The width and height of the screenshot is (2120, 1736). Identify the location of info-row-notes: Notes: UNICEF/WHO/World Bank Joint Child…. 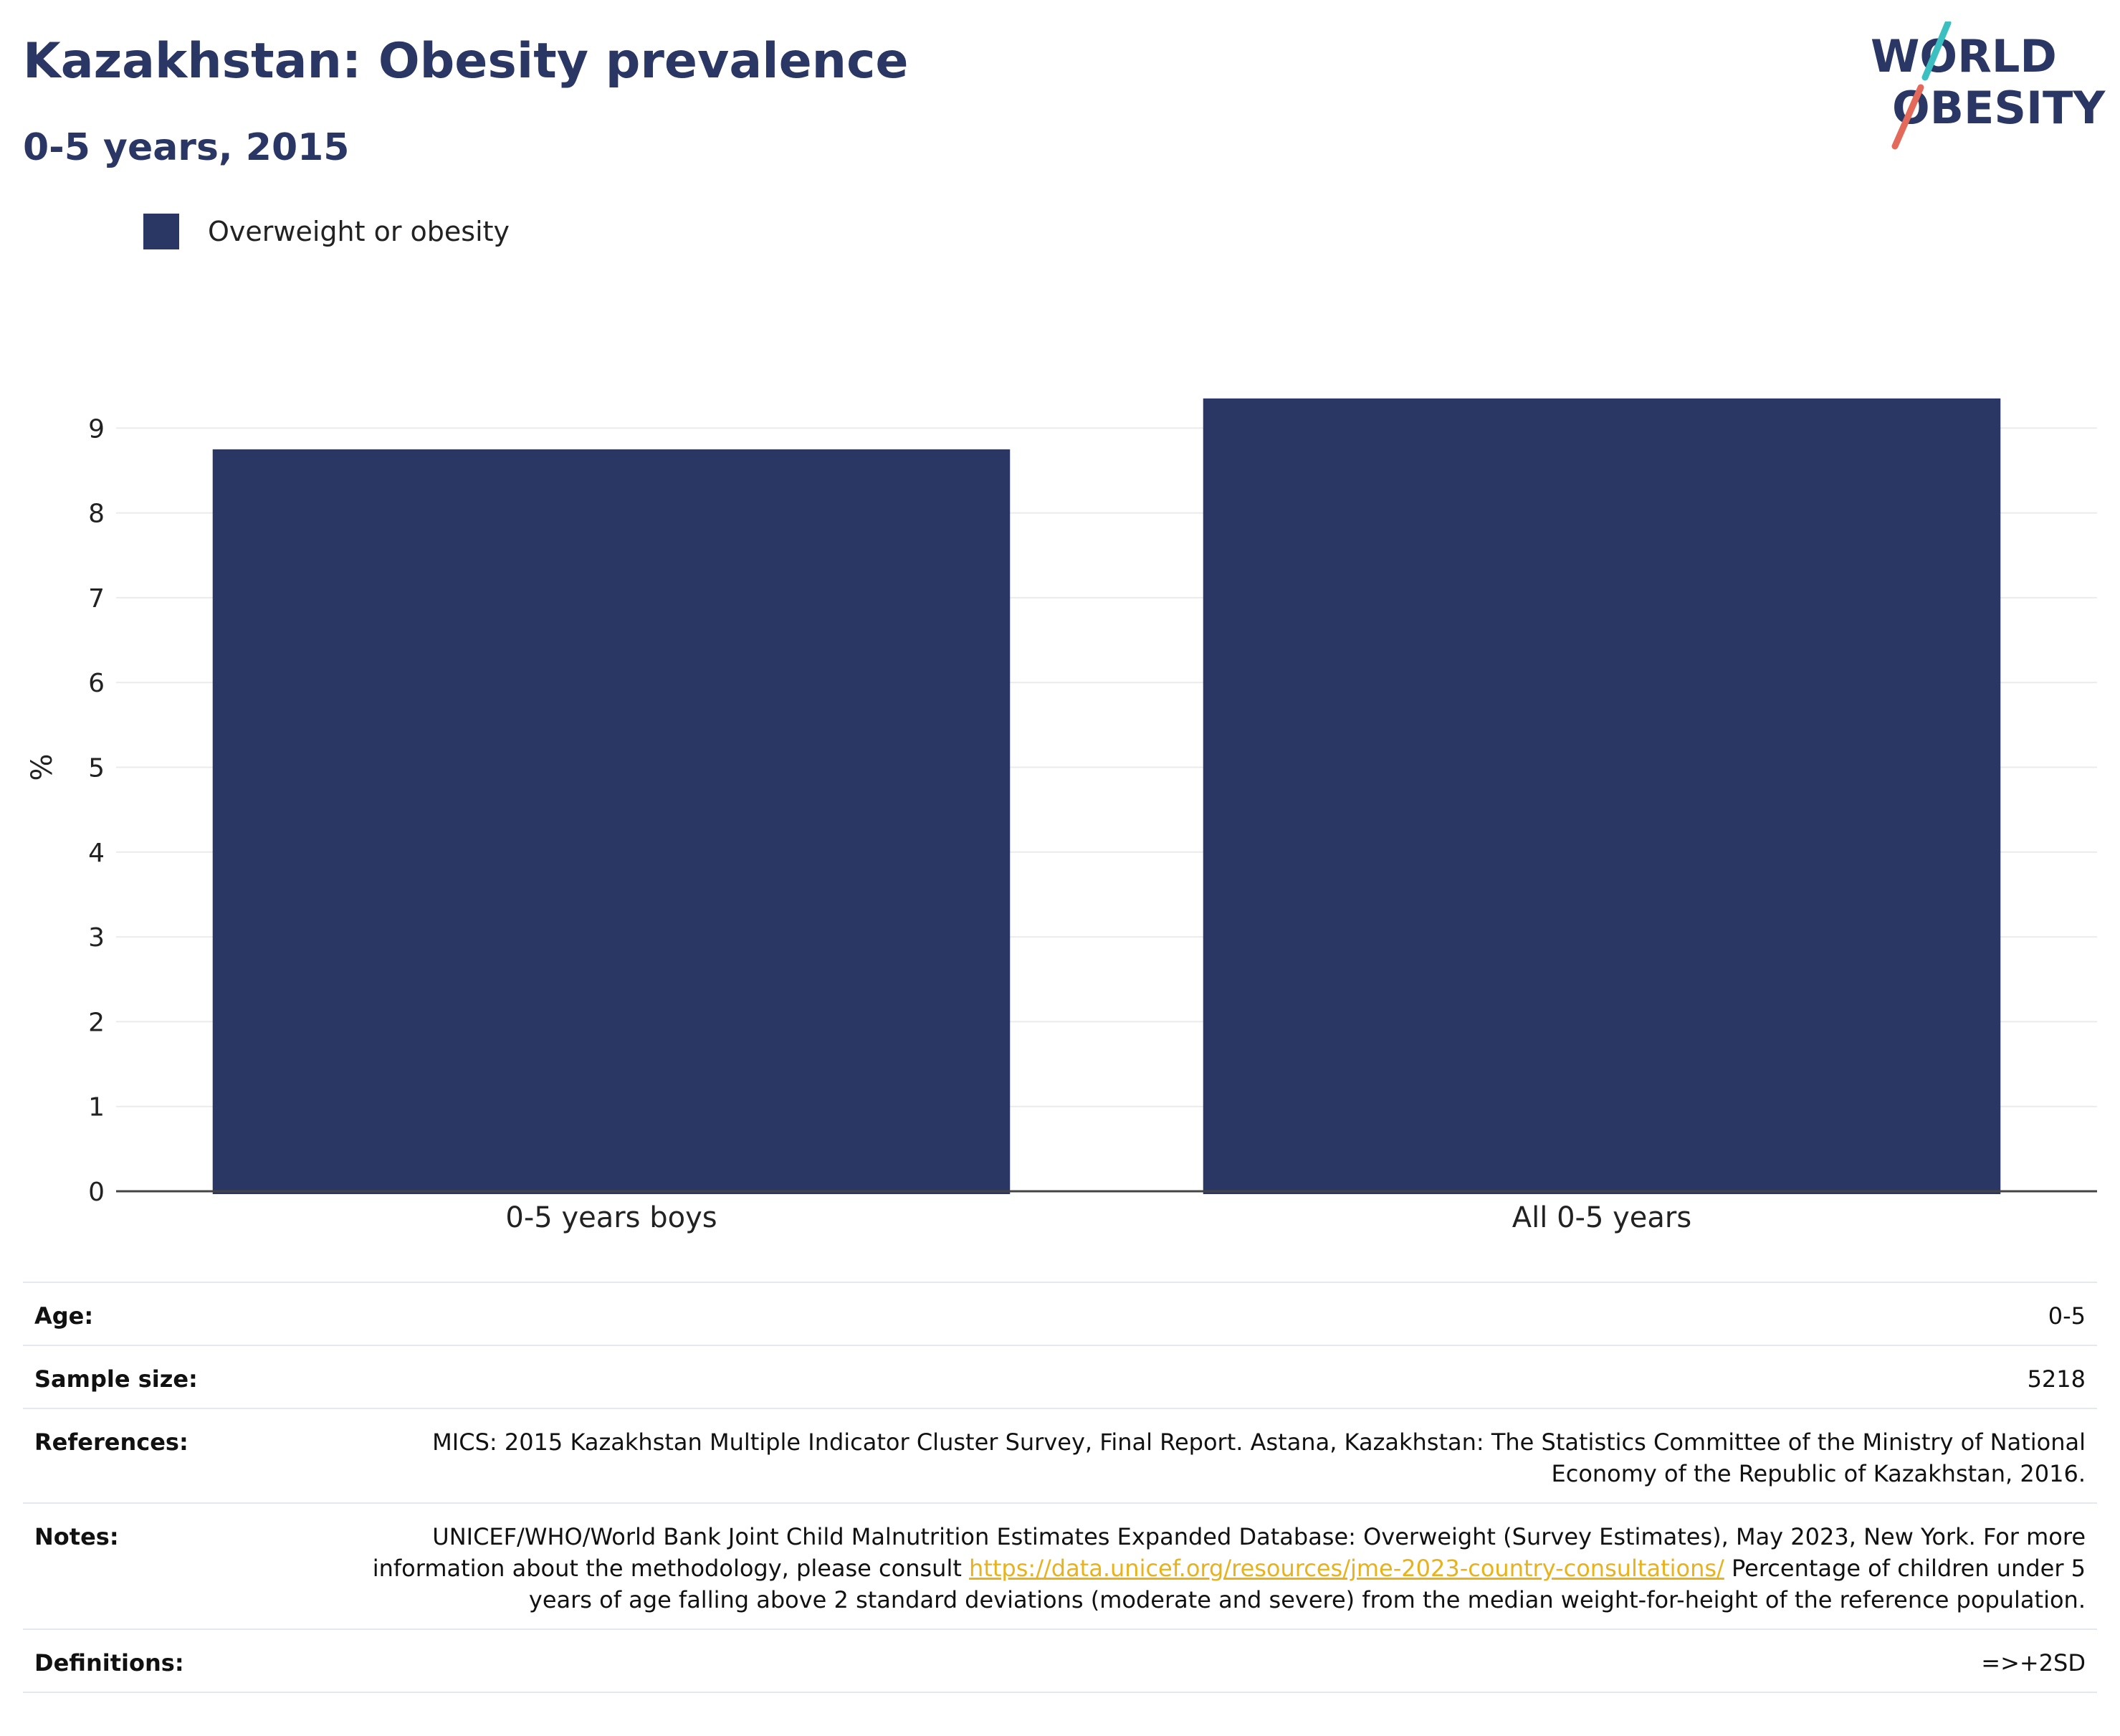
(1060, 1565).